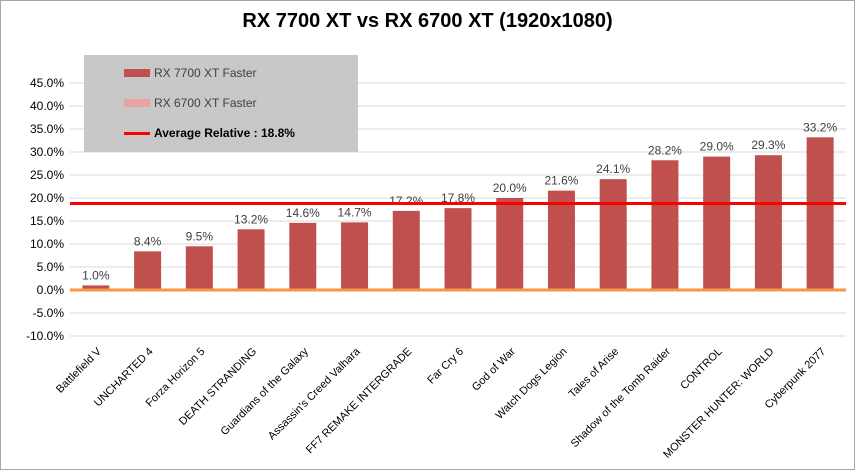  What do you see at coordinates (45, 336) in the screenshot?
I see `y-tick-label: -10.0%` at bounding box center [45, 336].